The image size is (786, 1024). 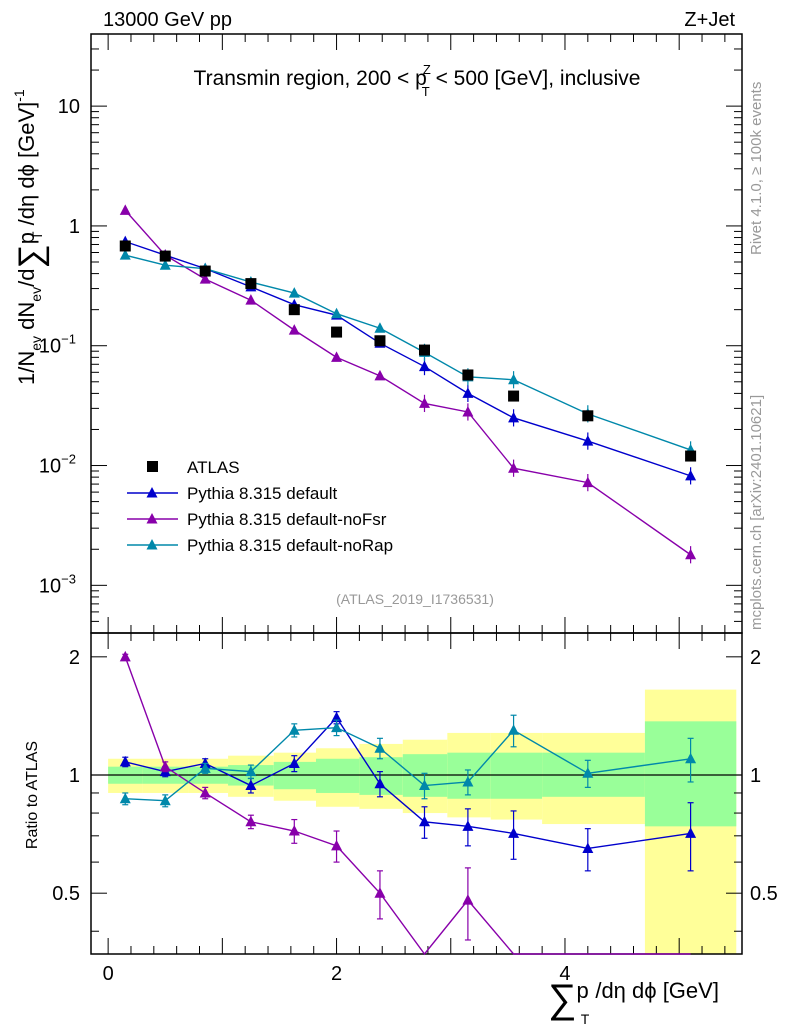 What do you see at coordinates (756, 168) in the screenshot?
I see `rivet-version-label: Rivet 4.1.0, ≥ 100k events` at bounding box center [756, 168].